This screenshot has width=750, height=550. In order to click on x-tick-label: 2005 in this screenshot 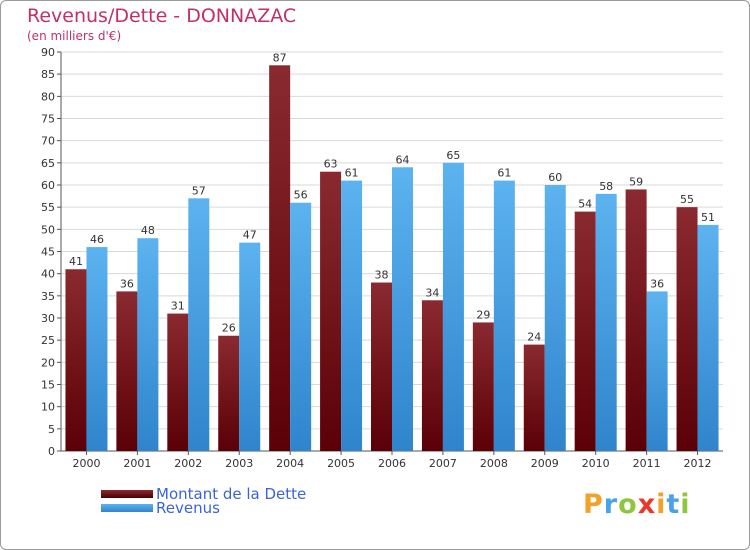, I will do `click(341, 463)`.